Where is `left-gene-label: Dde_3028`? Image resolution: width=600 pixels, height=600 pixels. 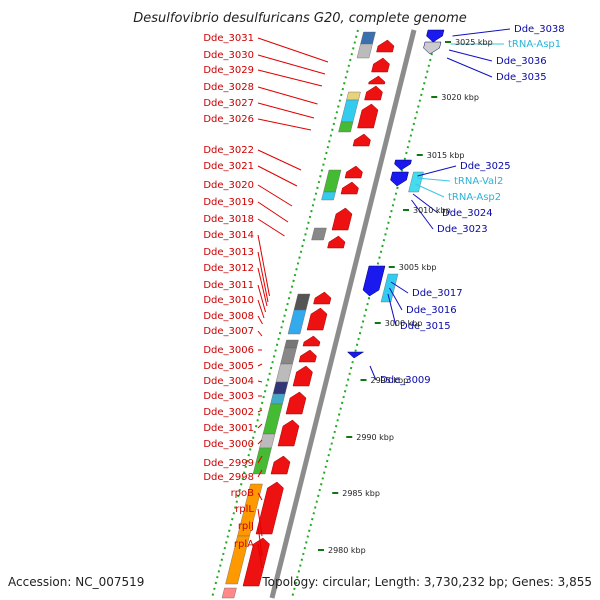
left-gene-label: Dde_3028 is located at coordinates (228, 87).